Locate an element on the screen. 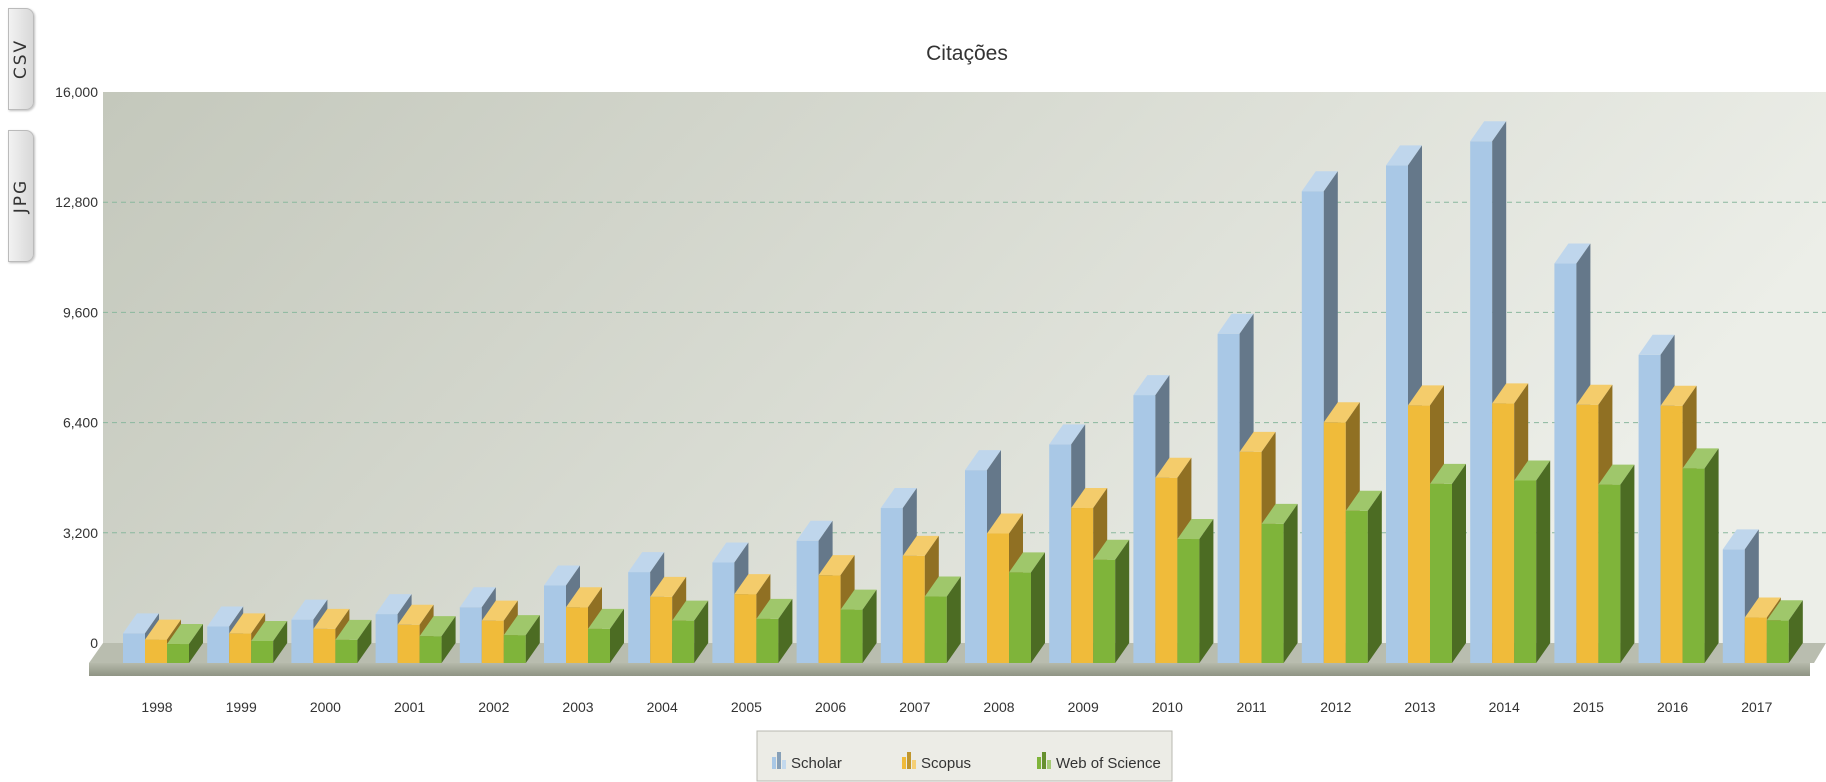  x-tick-label: 2015 is located at coordinates (1588, 707).